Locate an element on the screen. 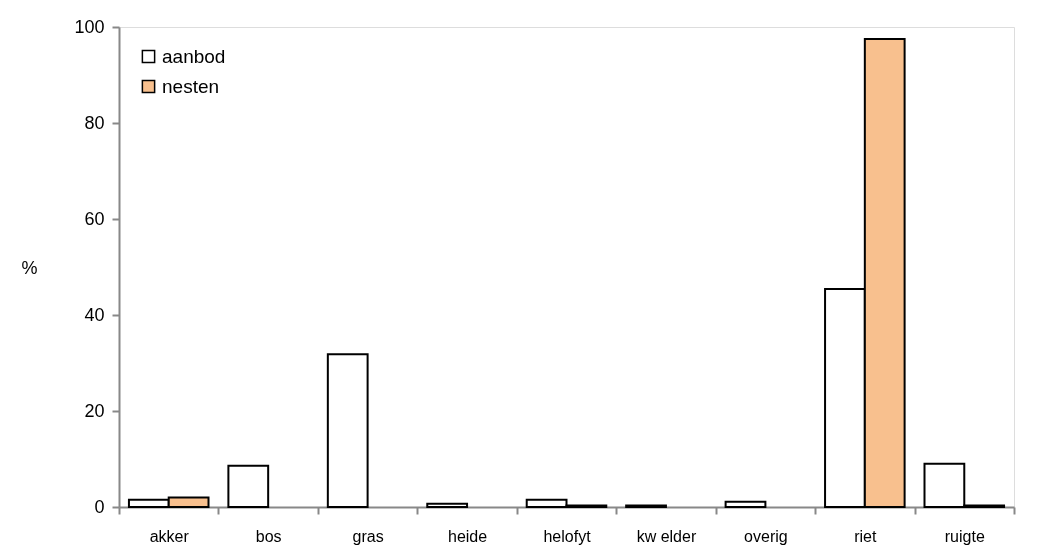 The image size is (1038, 548). y-tick-label: 40 is located at coordinates (94, 314).